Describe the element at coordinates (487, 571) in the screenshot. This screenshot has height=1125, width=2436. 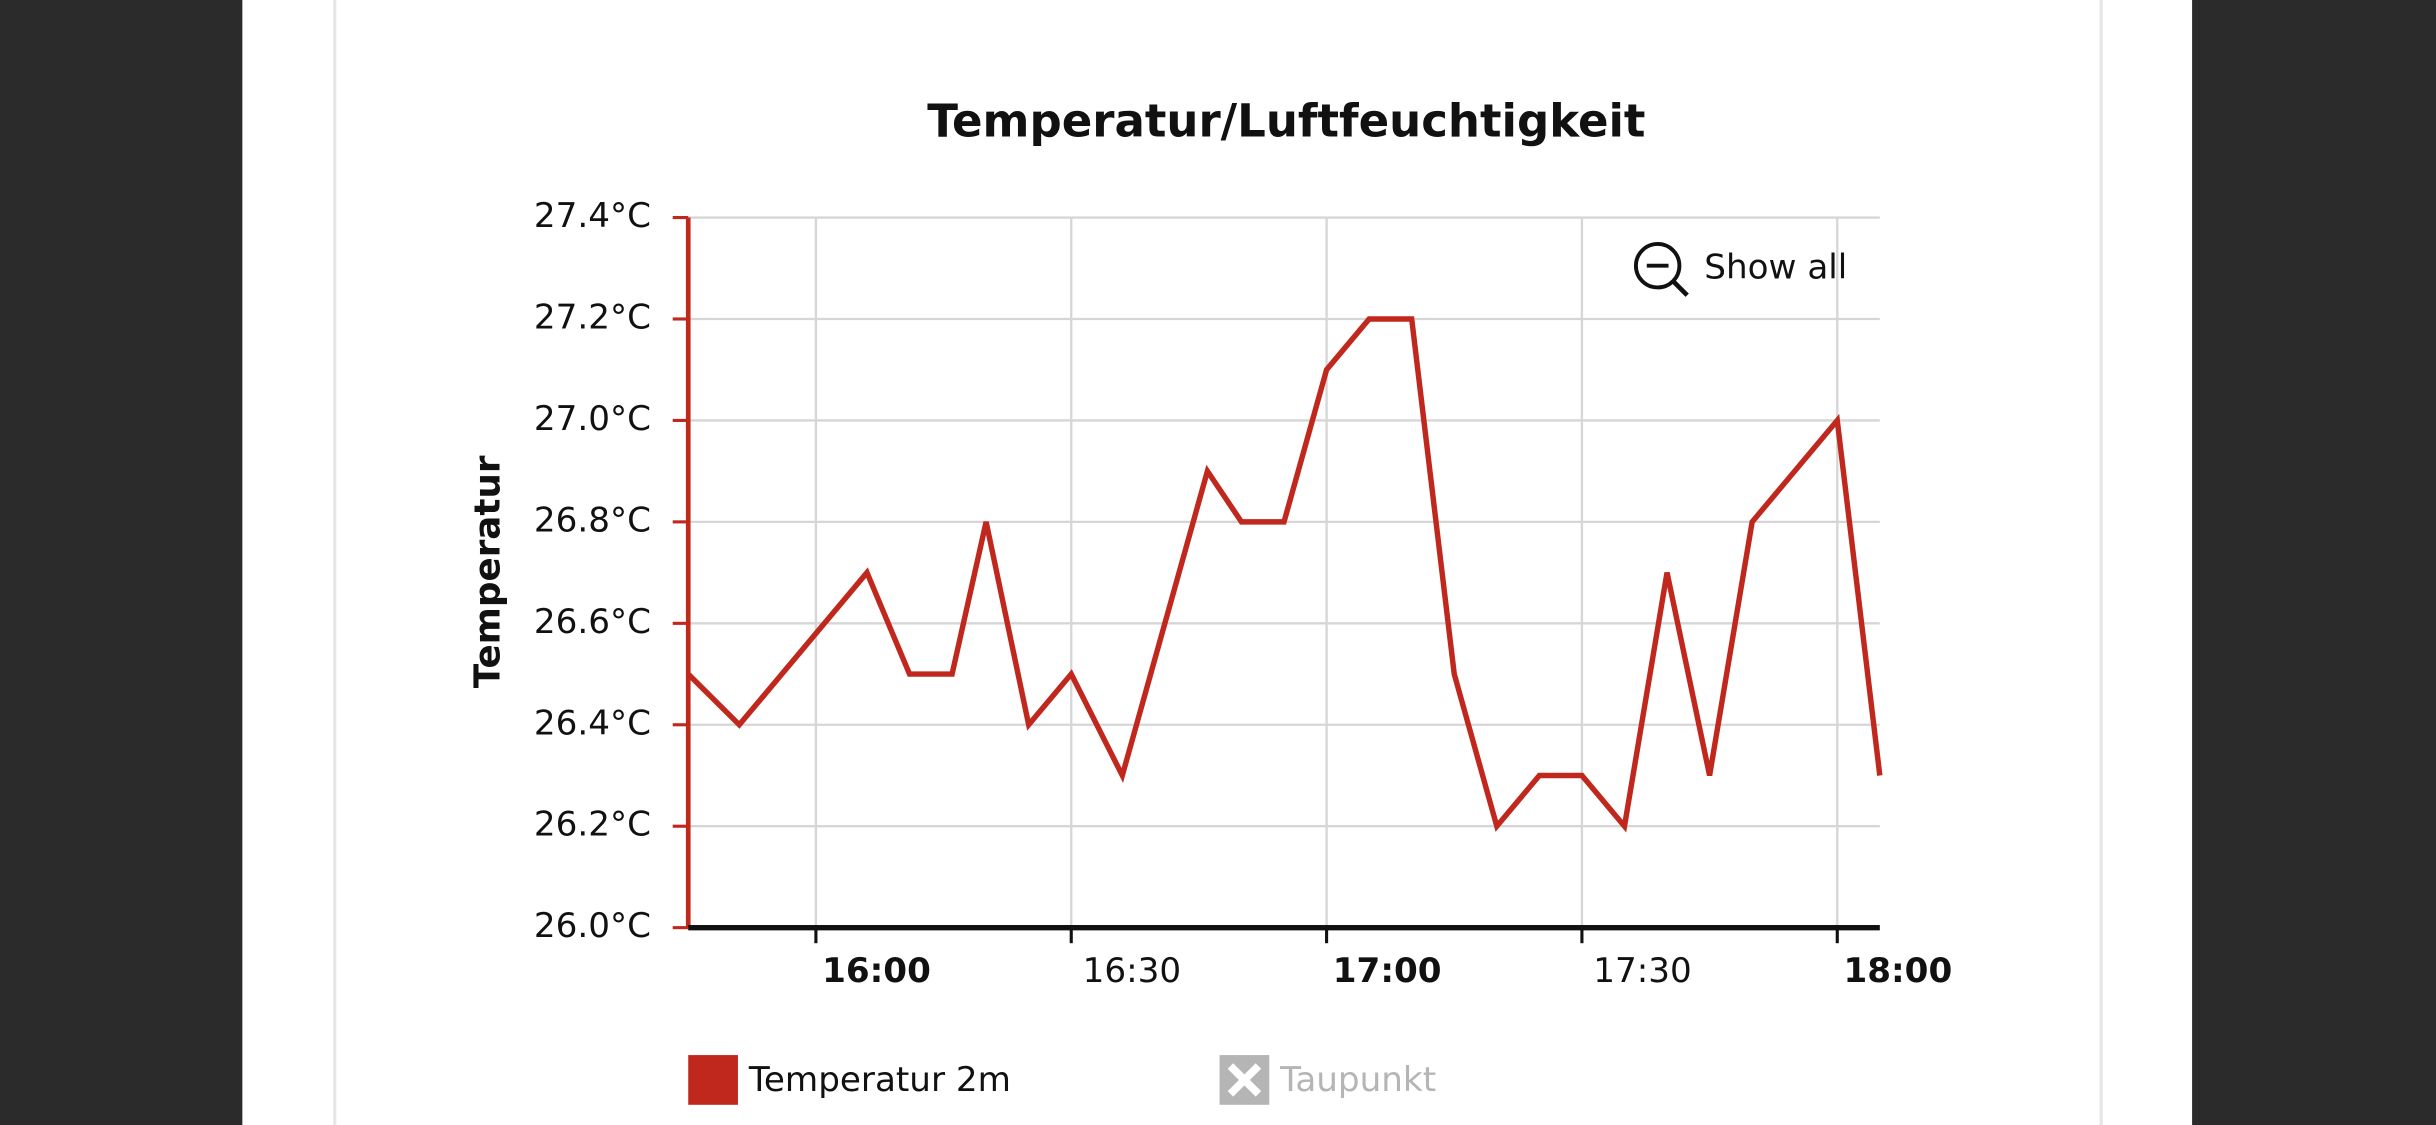
I see `y-axis-label: Temperatur` at that location.